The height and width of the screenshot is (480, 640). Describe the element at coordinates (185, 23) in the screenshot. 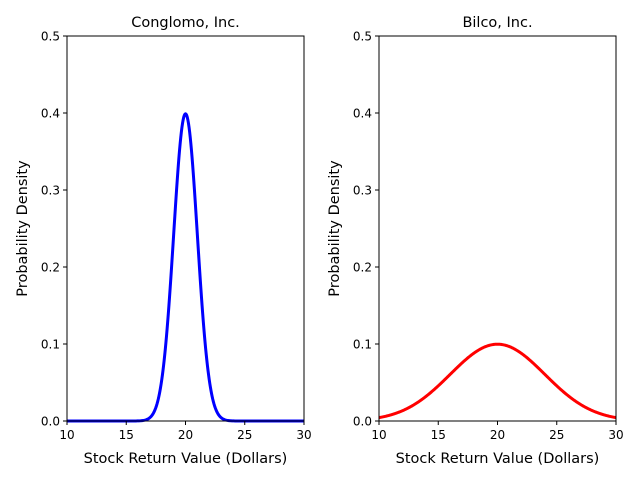

I see `chart-title: Conglomo, Inc.` at that location.